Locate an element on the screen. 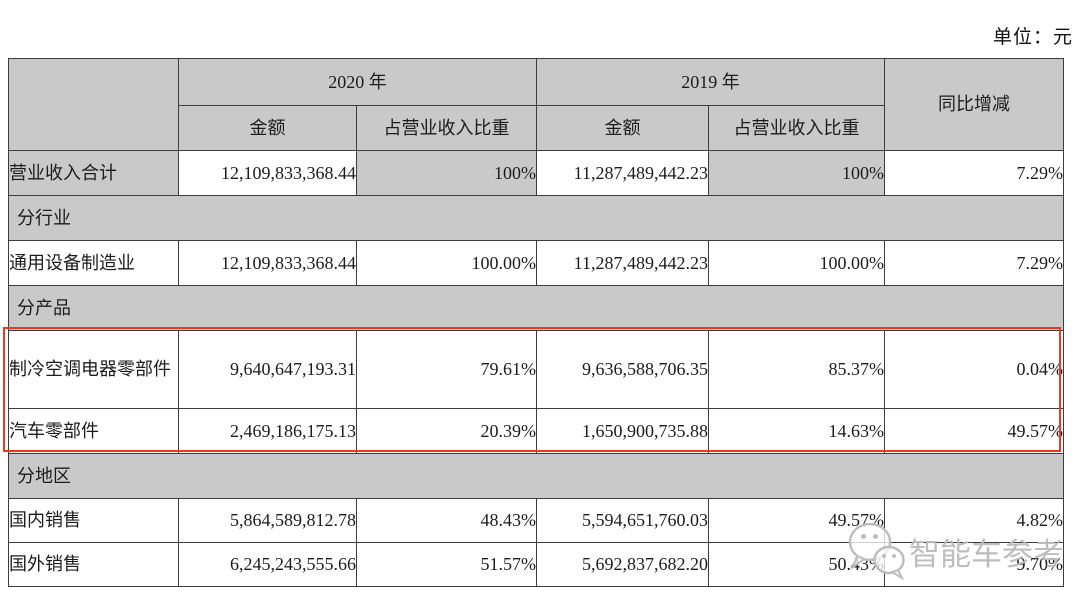 Image resolution: width=1080 pixels, height=604 pixels. amount-2020-cell: 2,469,186,175.13 is located at coordinates (267, 431).